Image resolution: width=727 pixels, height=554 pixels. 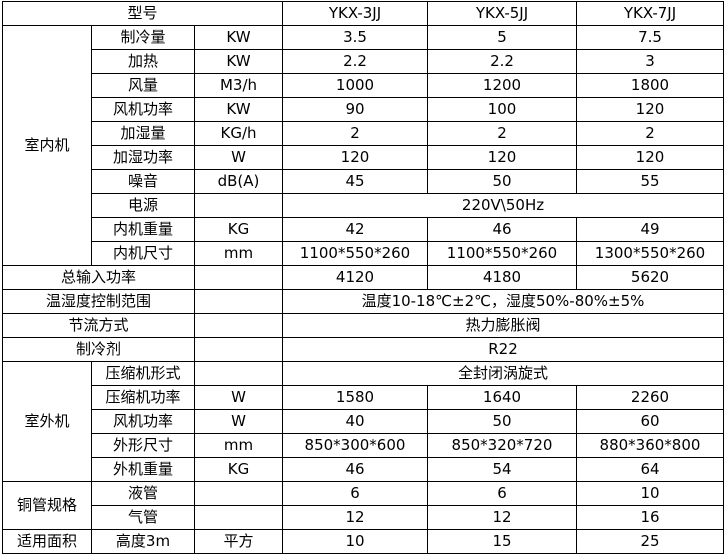 What do you see at coordinates (143, 469) in the screenshot?
I see `row-label-cell: 外机重量` at bounding box center [143, 469].